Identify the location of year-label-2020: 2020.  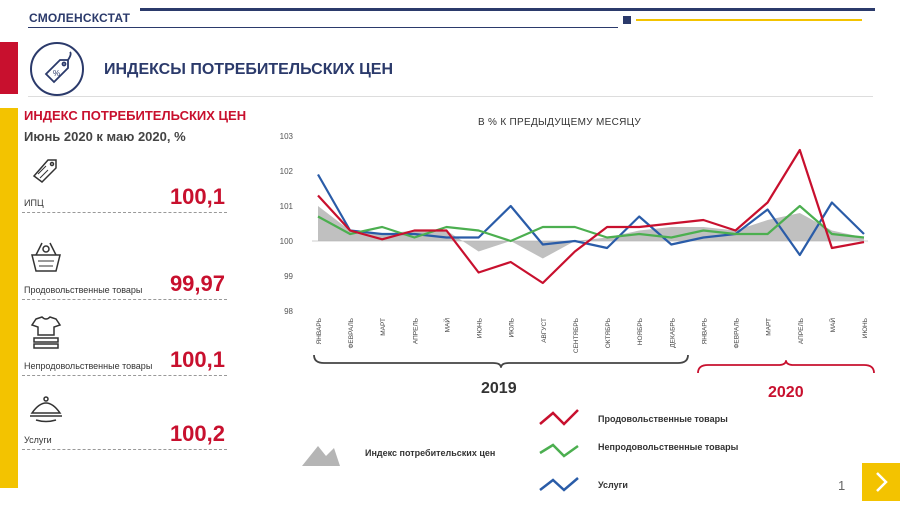
(786, 392).